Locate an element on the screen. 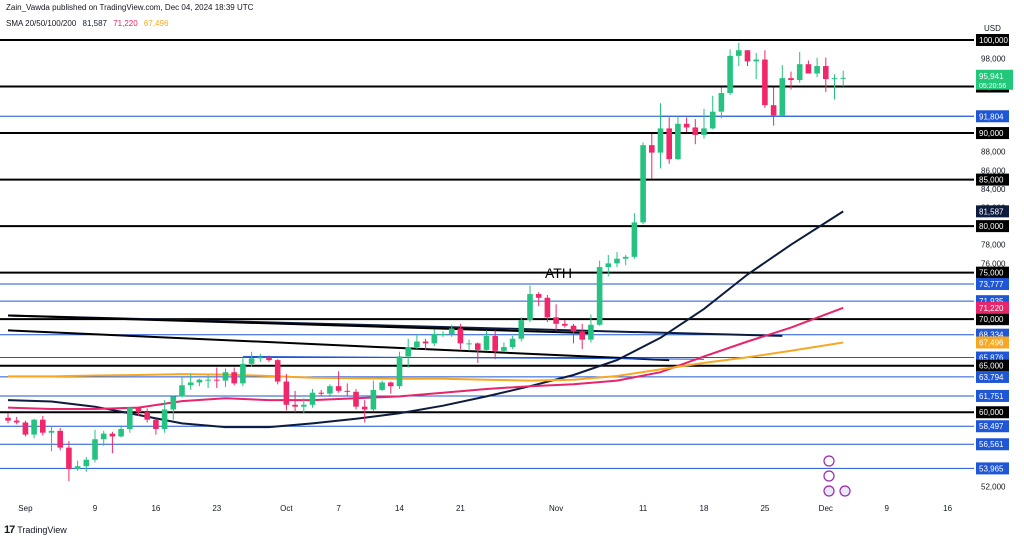 This screenshot has height=540, width=1024. level-tag-text-91,804: 91,804 is located at coordinates (991, 116).